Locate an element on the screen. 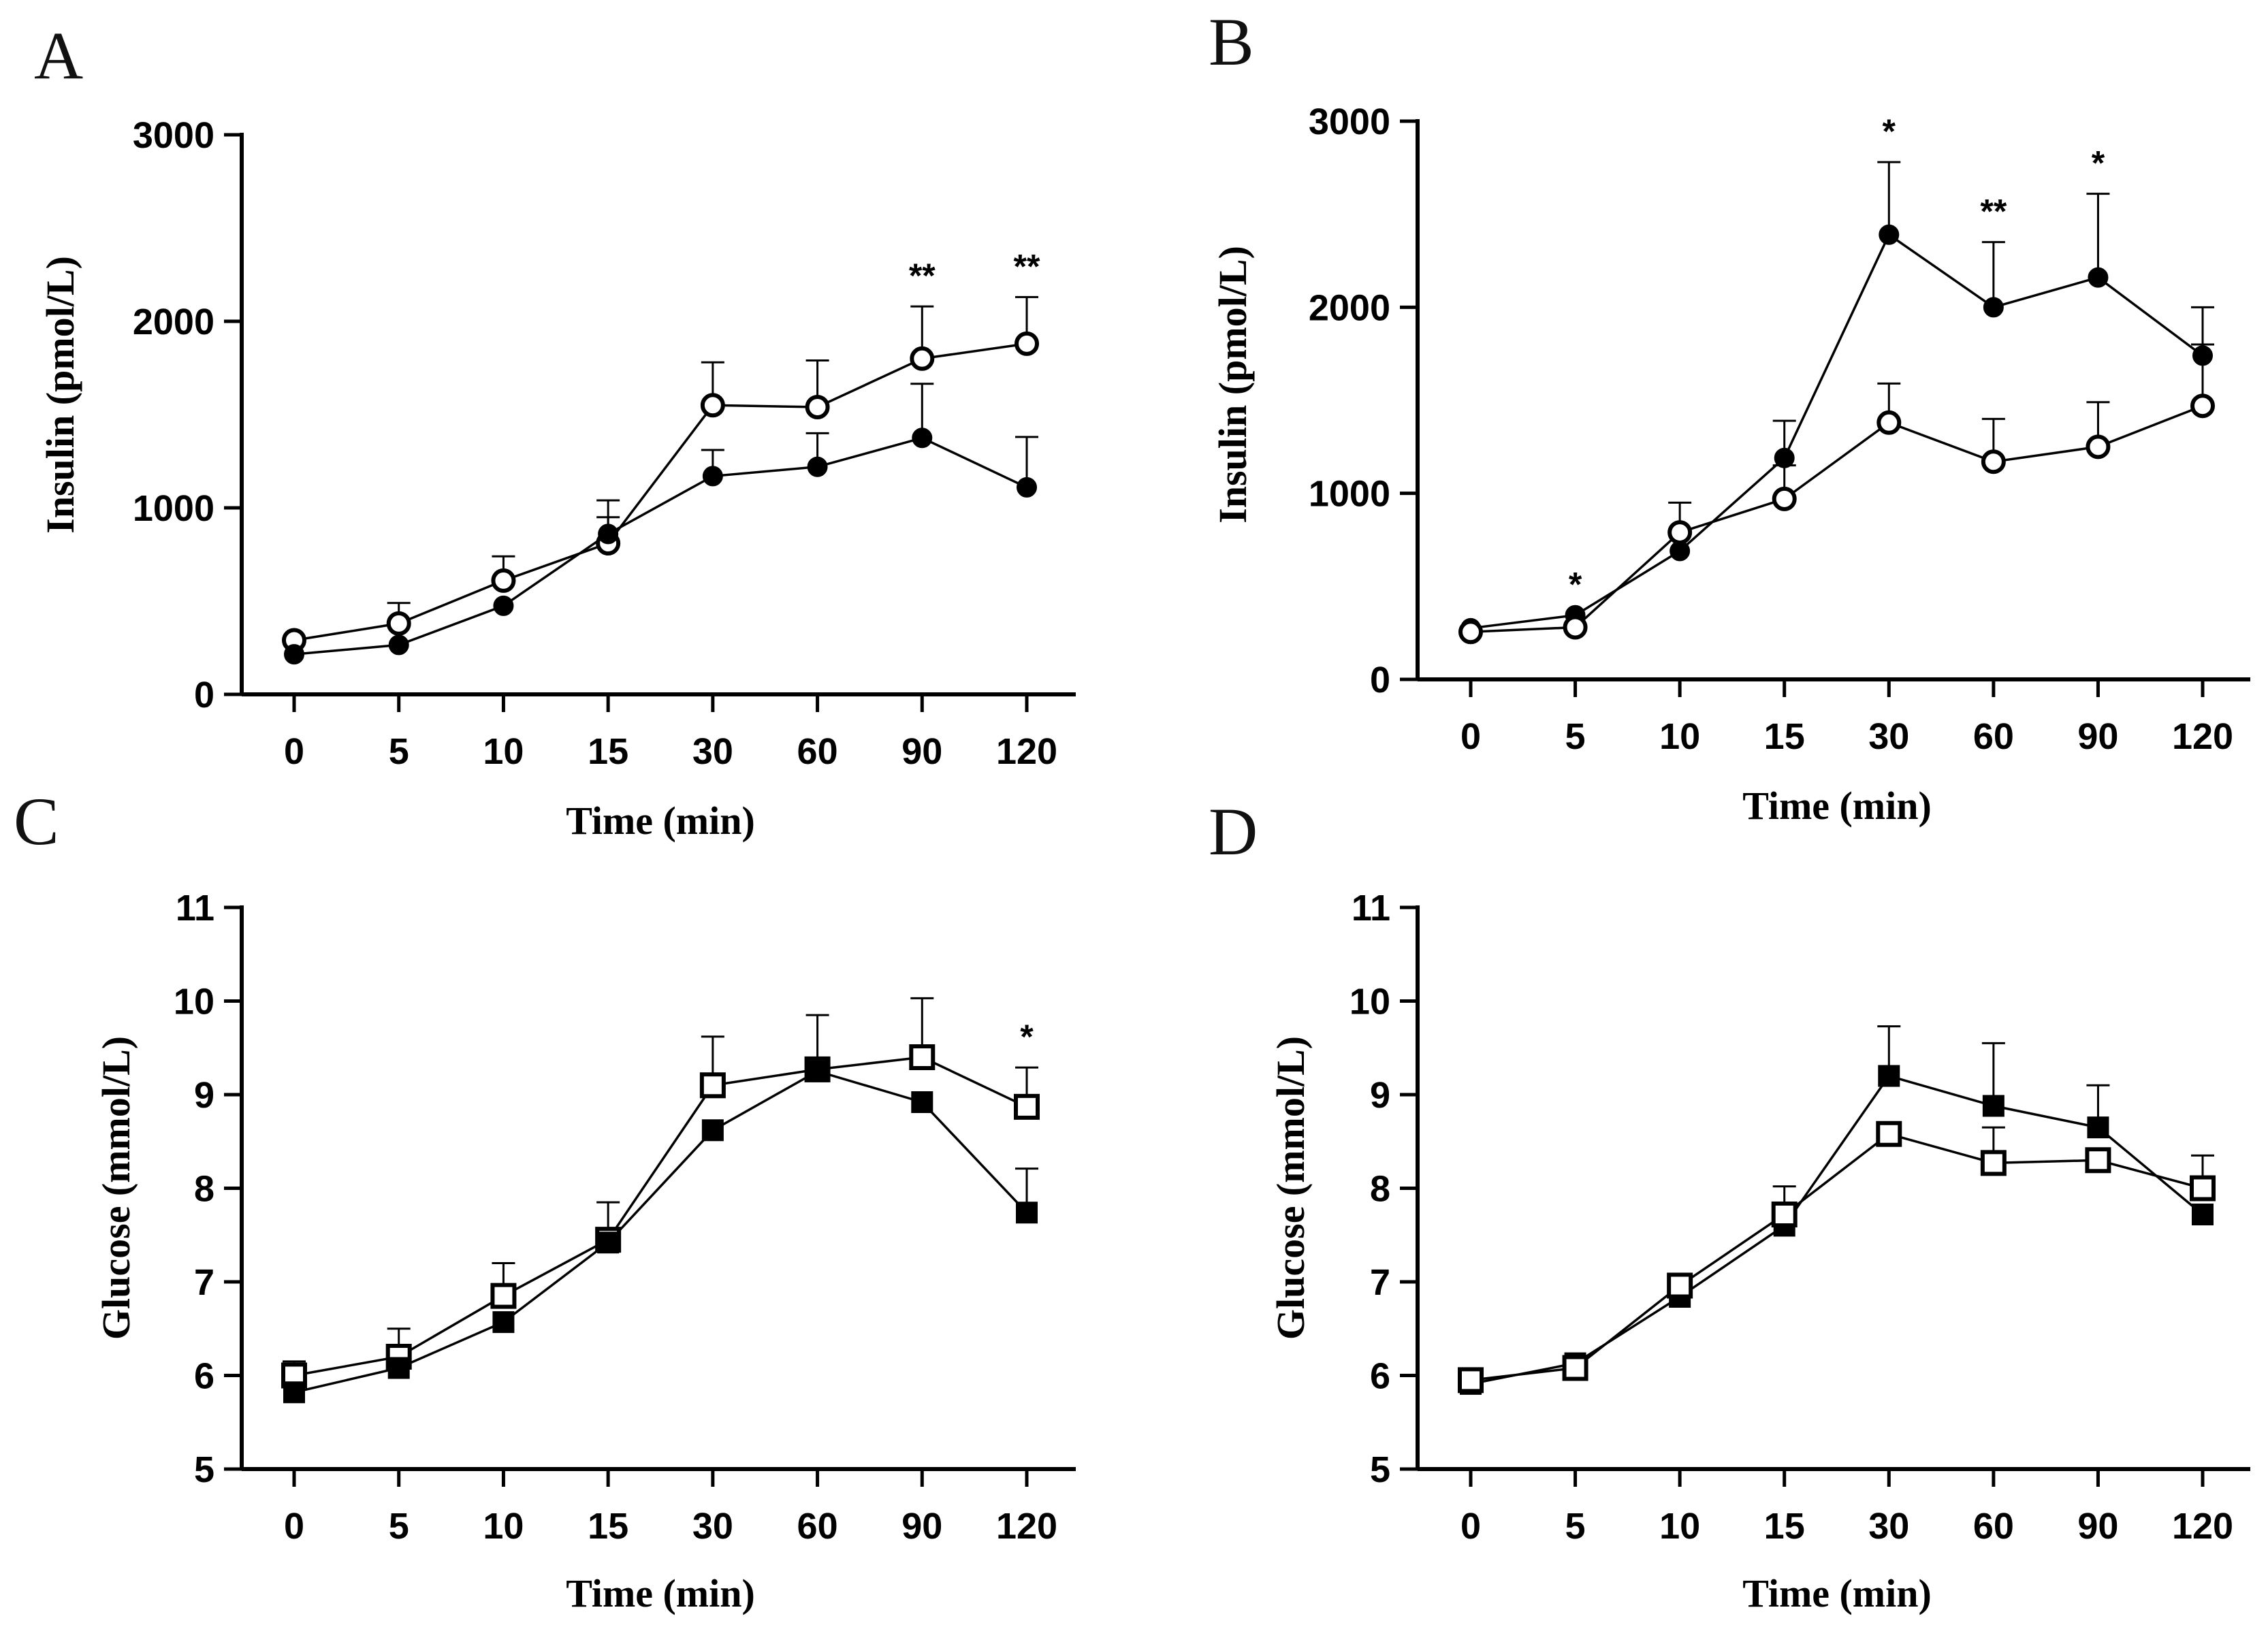 This screenshot has width=2268, height=1627. y-tick-label: 11 is located at coordinates (195, 908).